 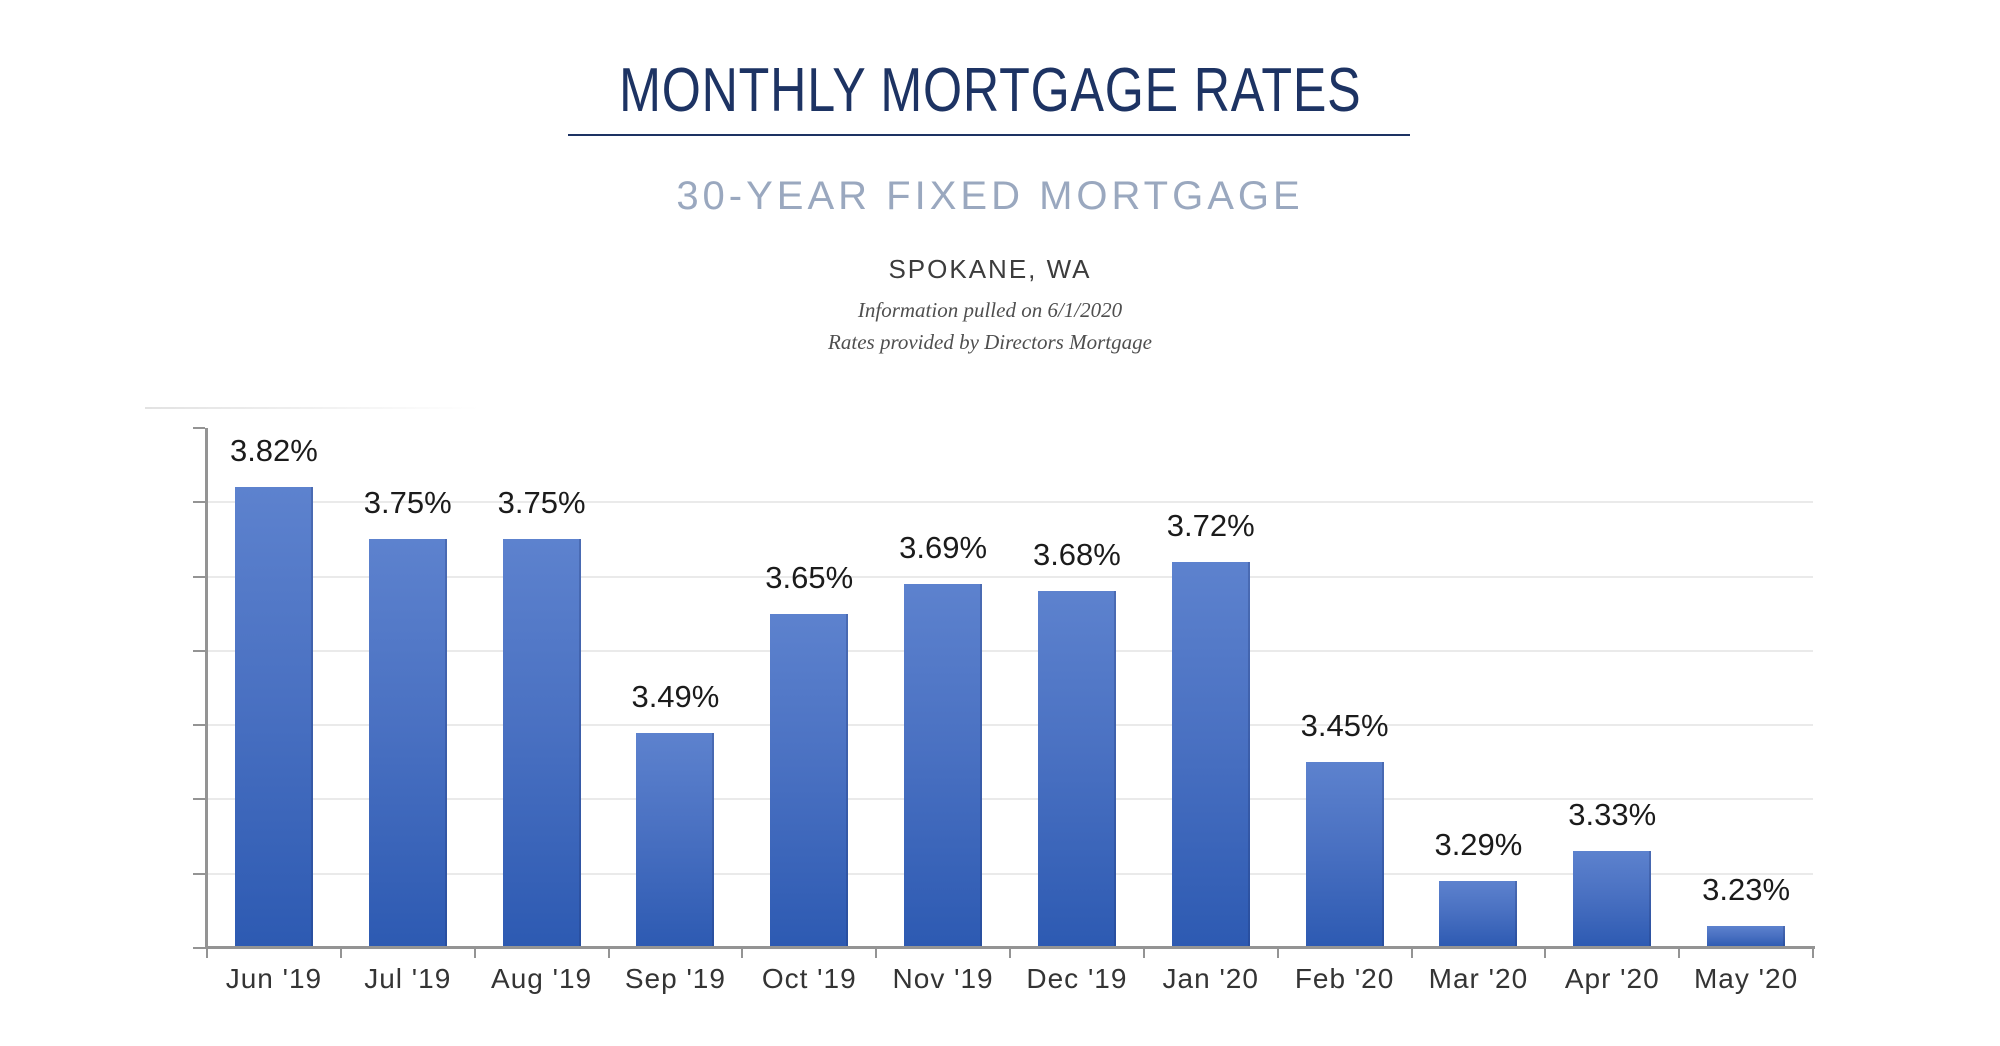 I want to click on x-axis-line, so click(x=1010, y=947).